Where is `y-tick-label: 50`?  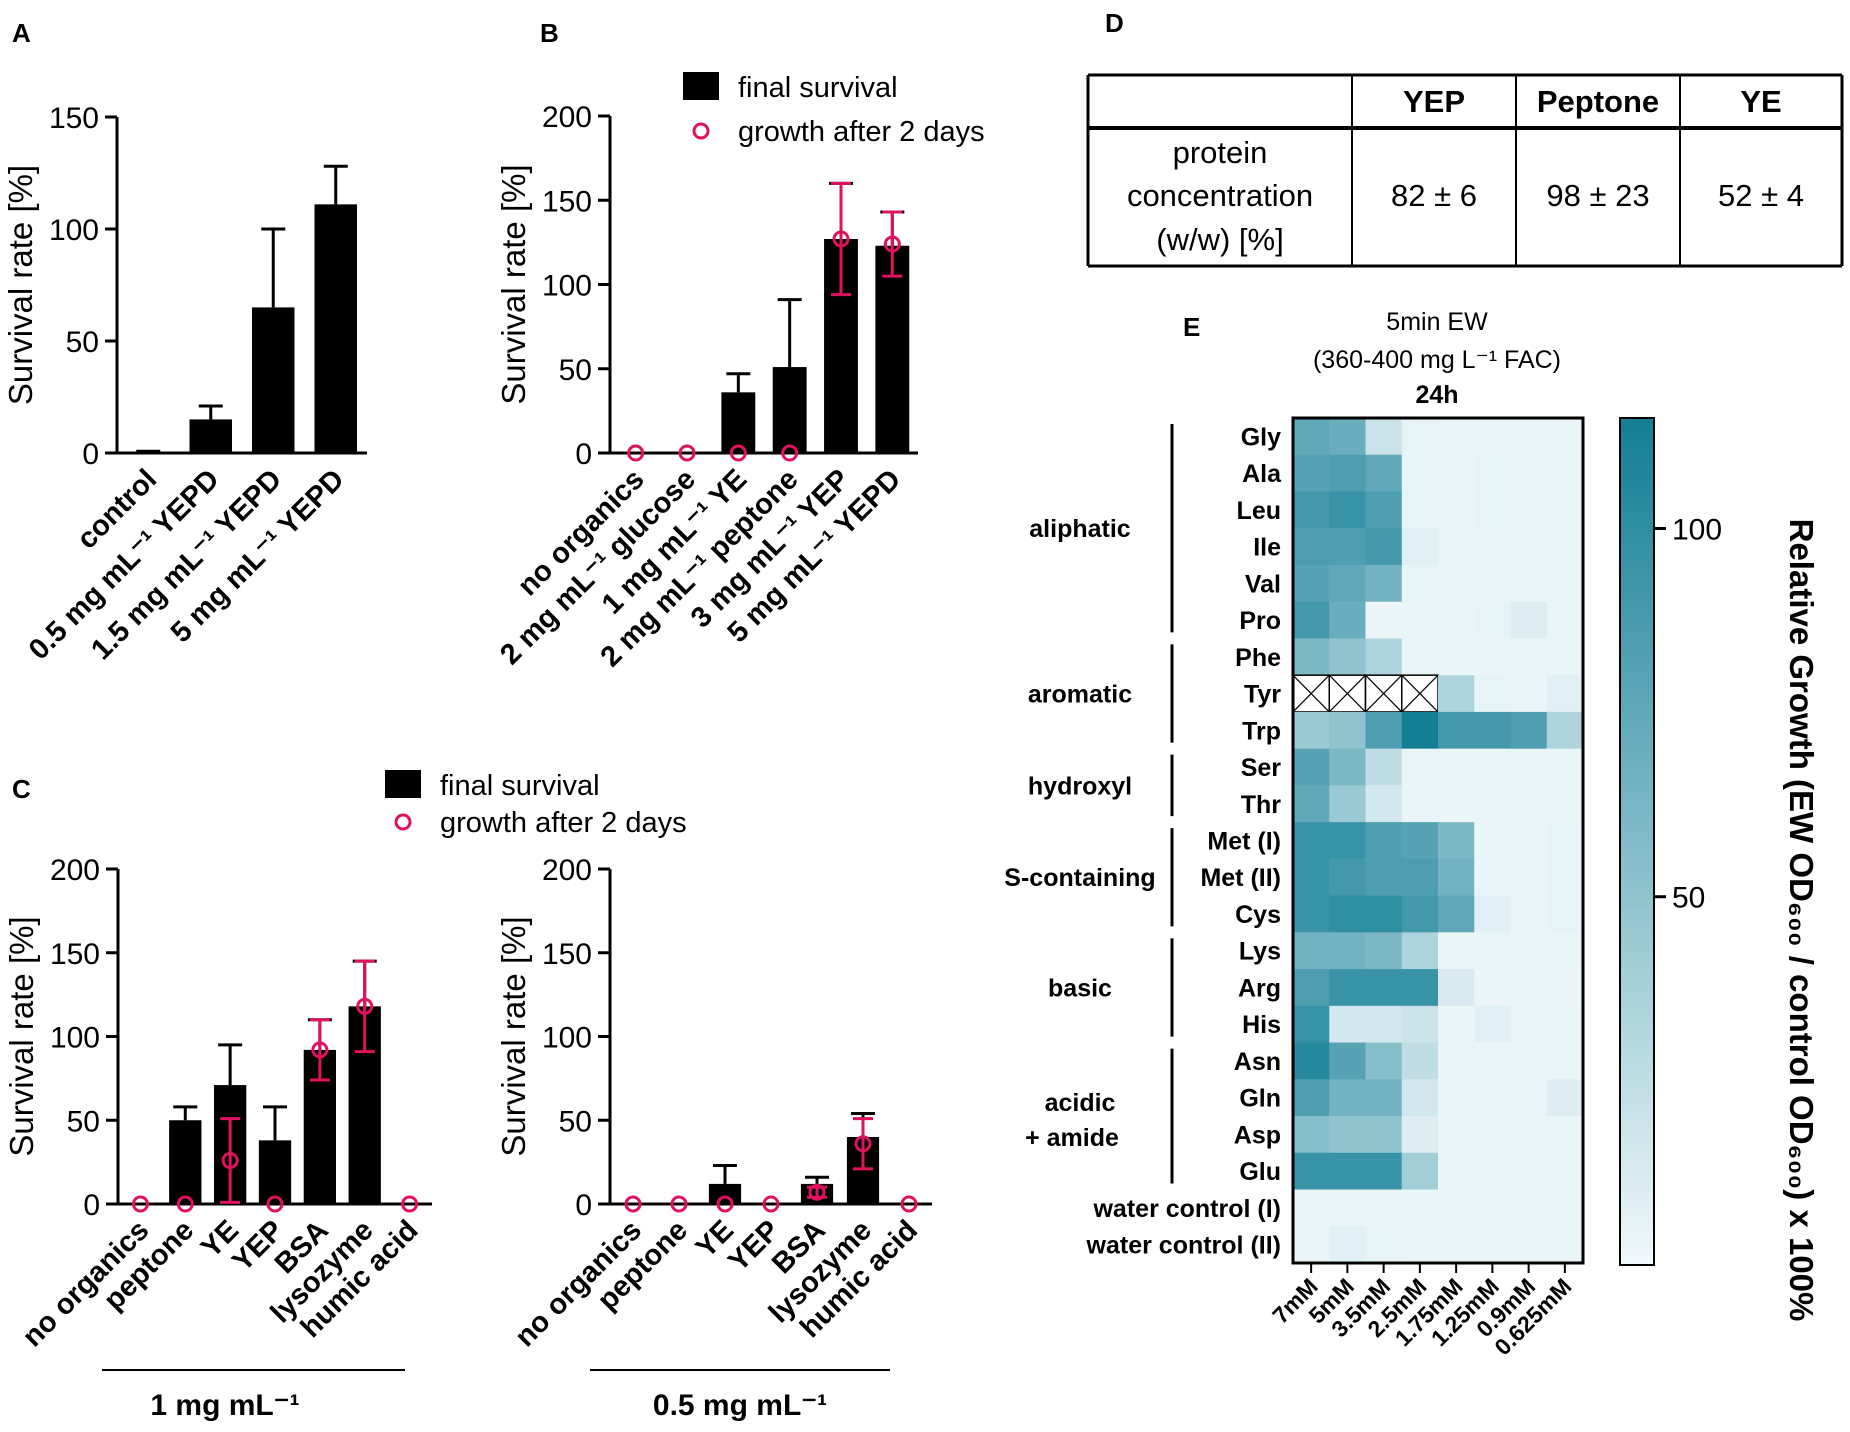
y-tick-label: 50 is located at coordinates (82, 342).